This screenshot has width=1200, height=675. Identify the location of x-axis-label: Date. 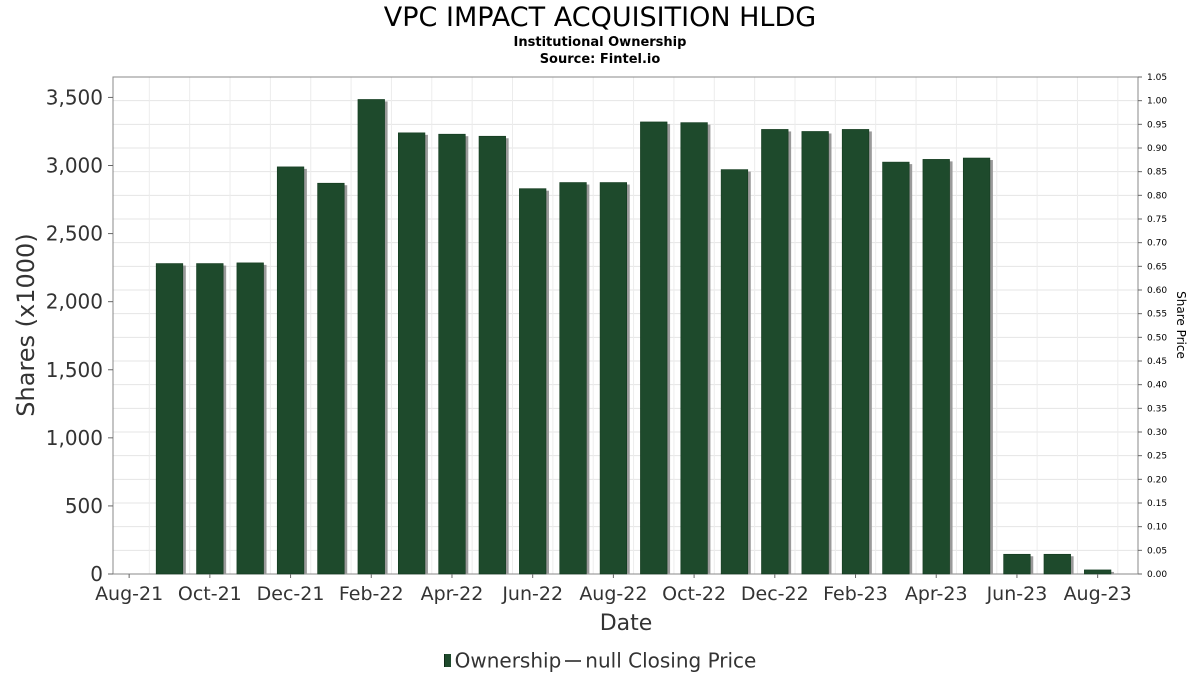
(626, 623).